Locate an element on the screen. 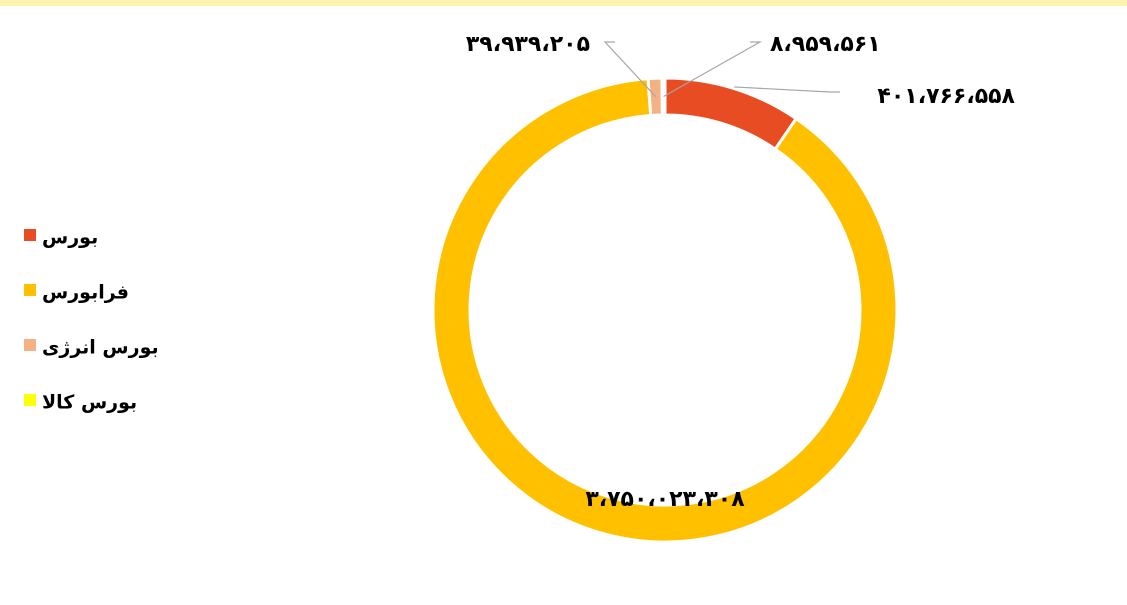 This screenshot has height=605, width=1127. legend-label: بورس is located at coordinates (70, 238).